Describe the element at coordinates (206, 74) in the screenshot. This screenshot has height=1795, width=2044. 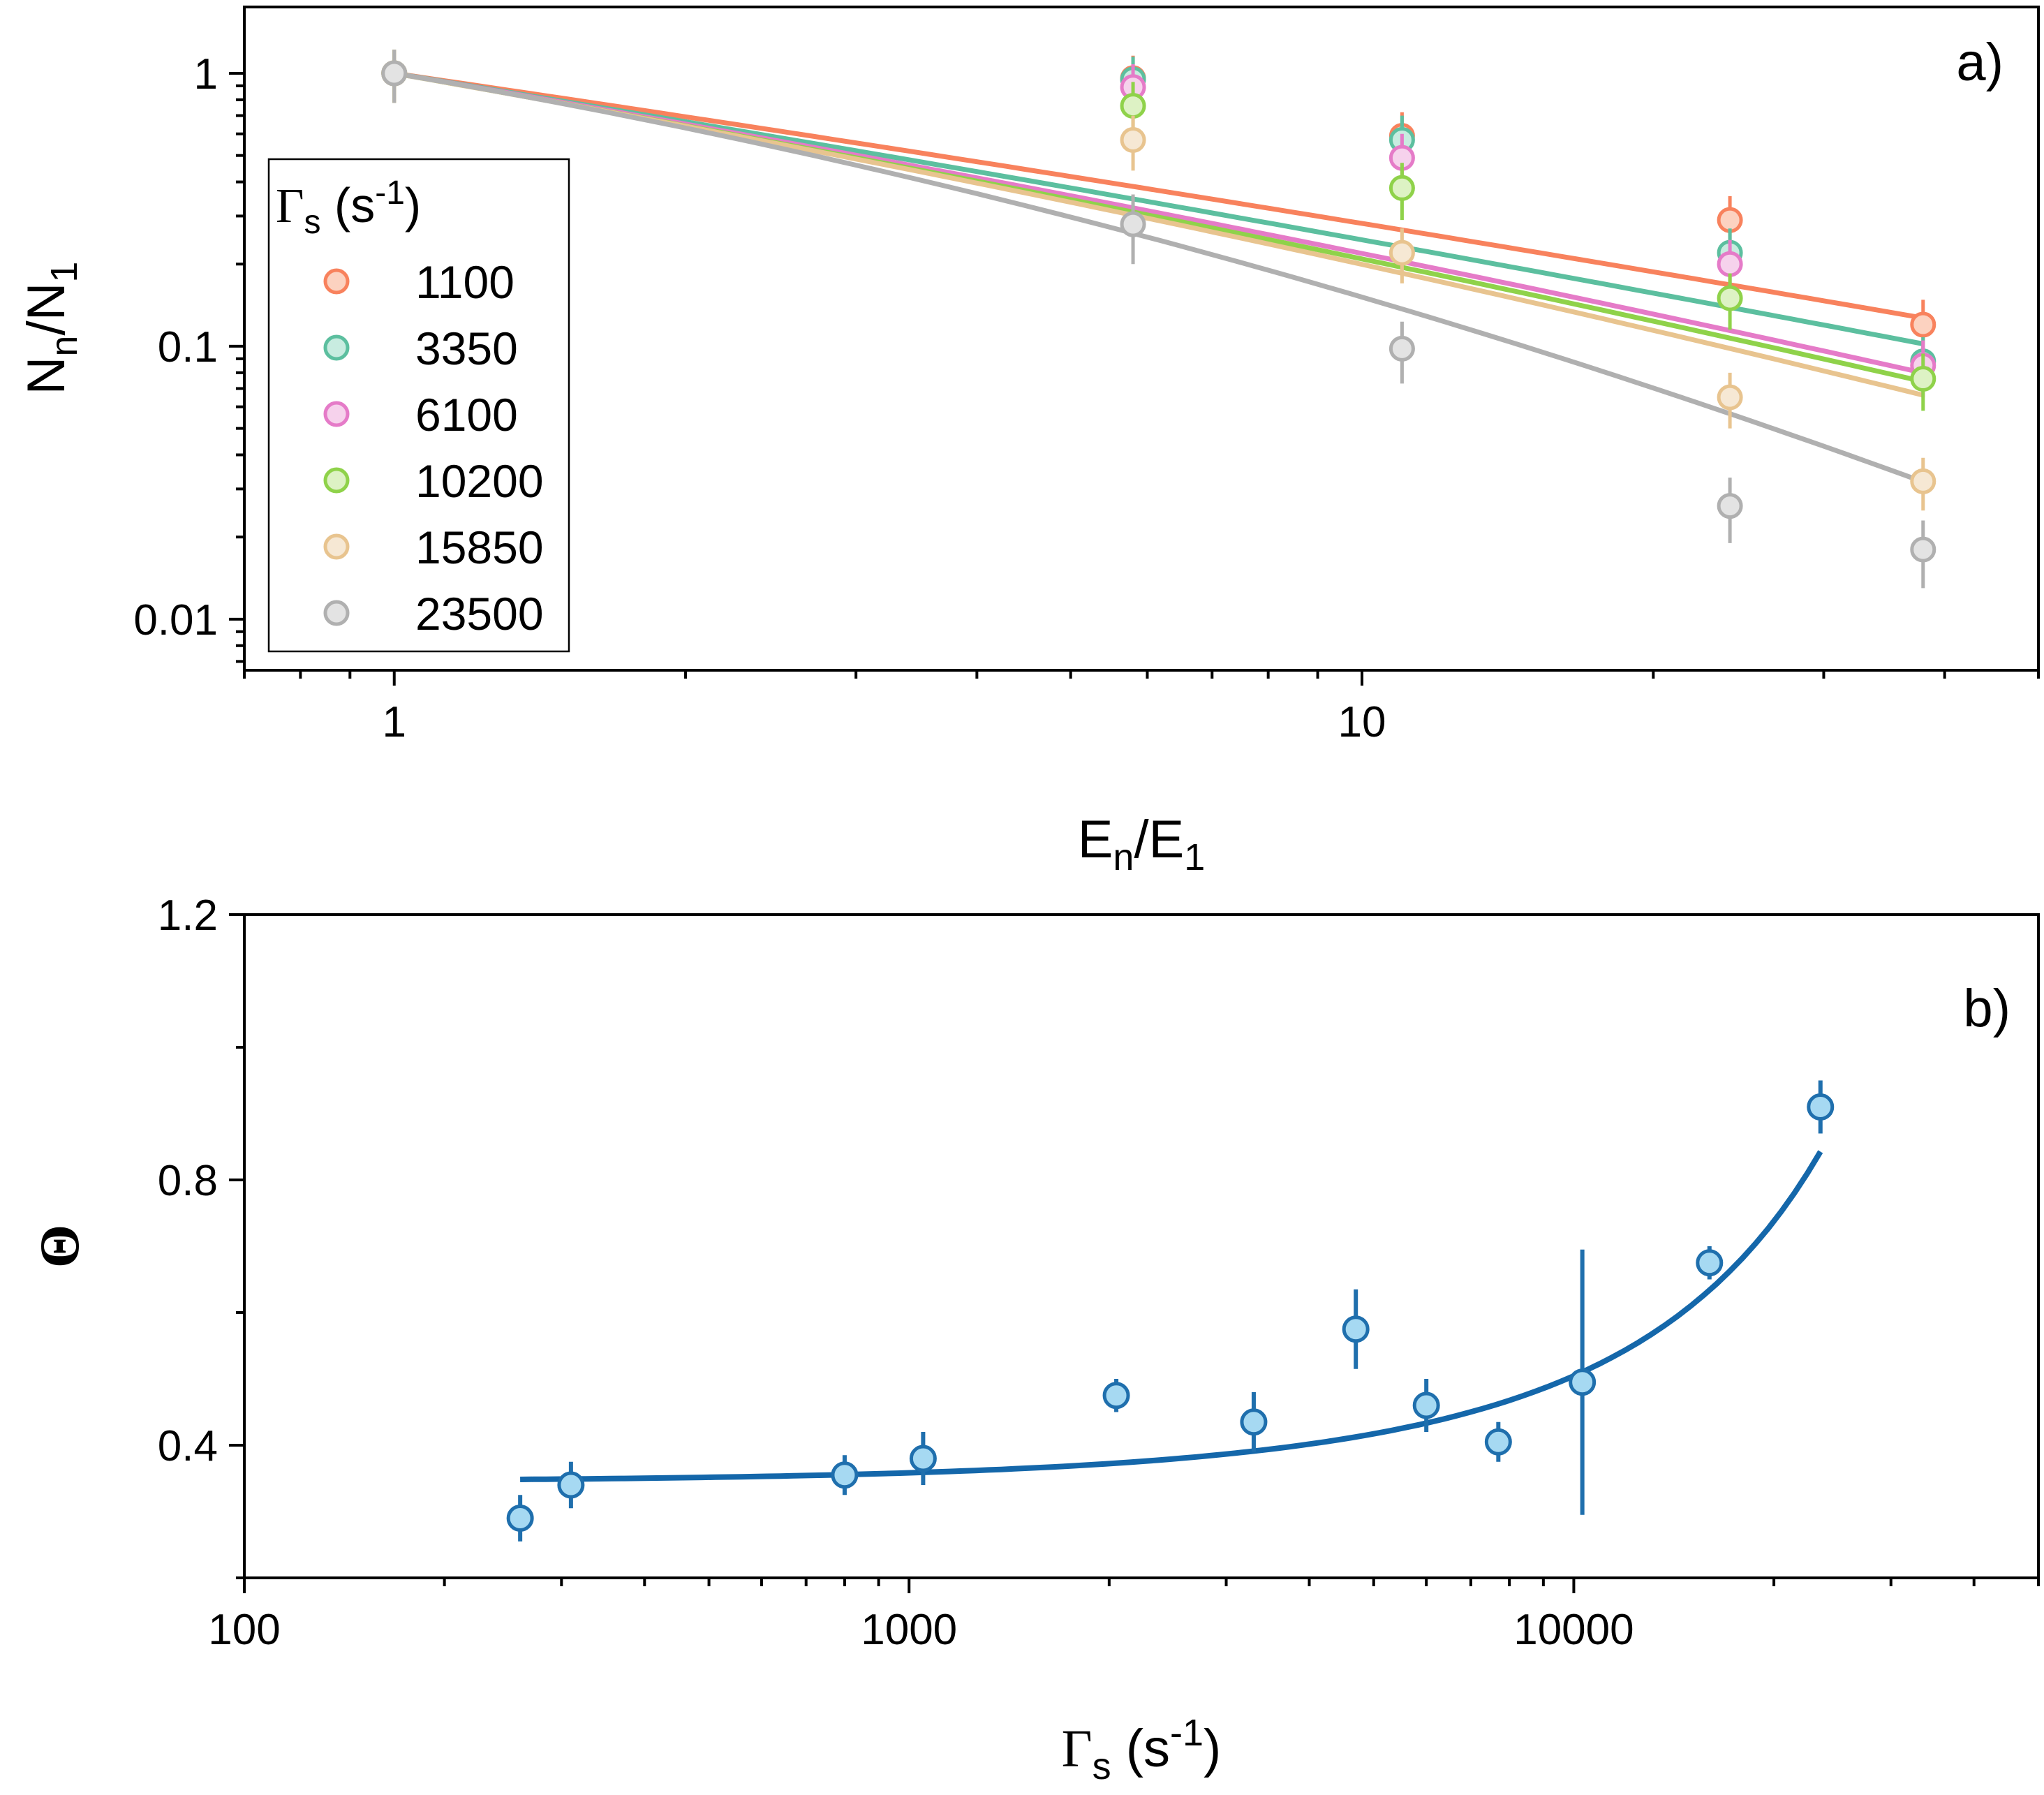
I see `y-tick-label: 1` at that location.